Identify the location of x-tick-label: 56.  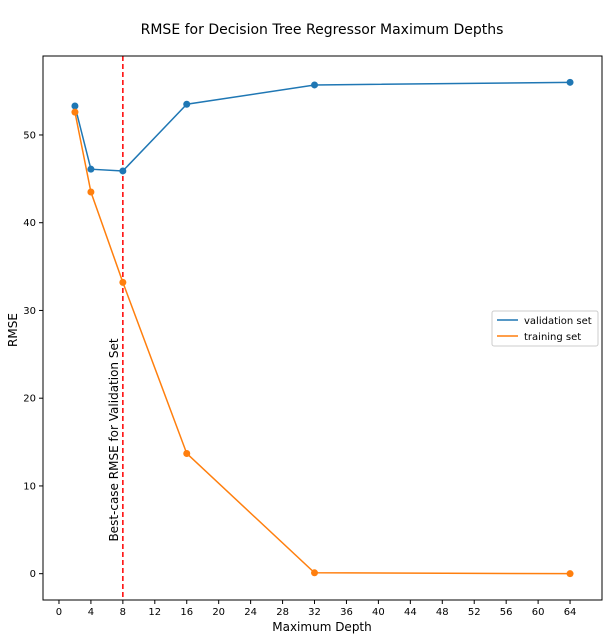
(506, 612).